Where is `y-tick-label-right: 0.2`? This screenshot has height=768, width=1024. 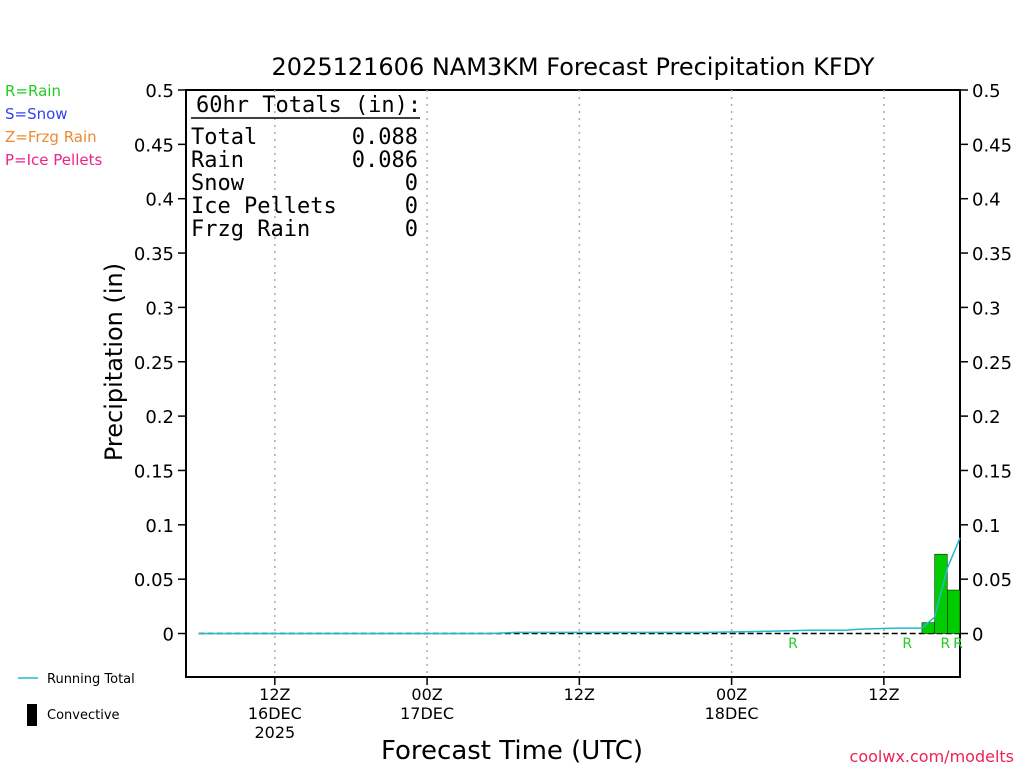
y-tick-label-right: 0.2 is located at coordinates (986, 417).